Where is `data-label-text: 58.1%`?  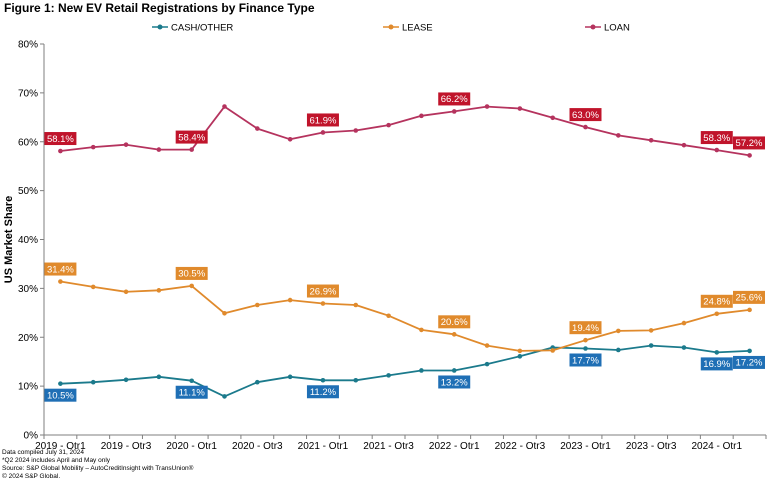
data-label-text: 58.1% is located at coordinates (60, 139).